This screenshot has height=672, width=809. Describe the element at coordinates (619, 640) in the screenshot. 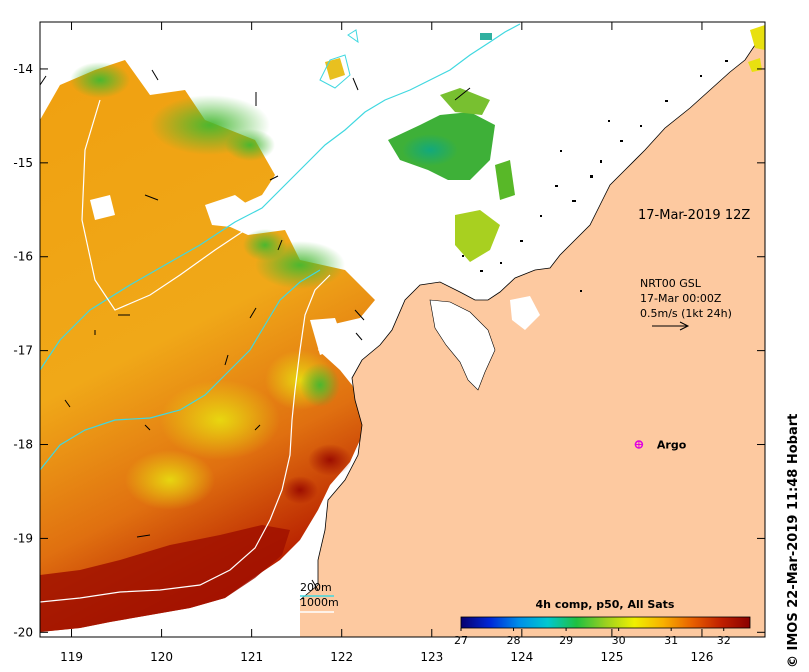

I see `colorbar-tick-label: 30` at that location.